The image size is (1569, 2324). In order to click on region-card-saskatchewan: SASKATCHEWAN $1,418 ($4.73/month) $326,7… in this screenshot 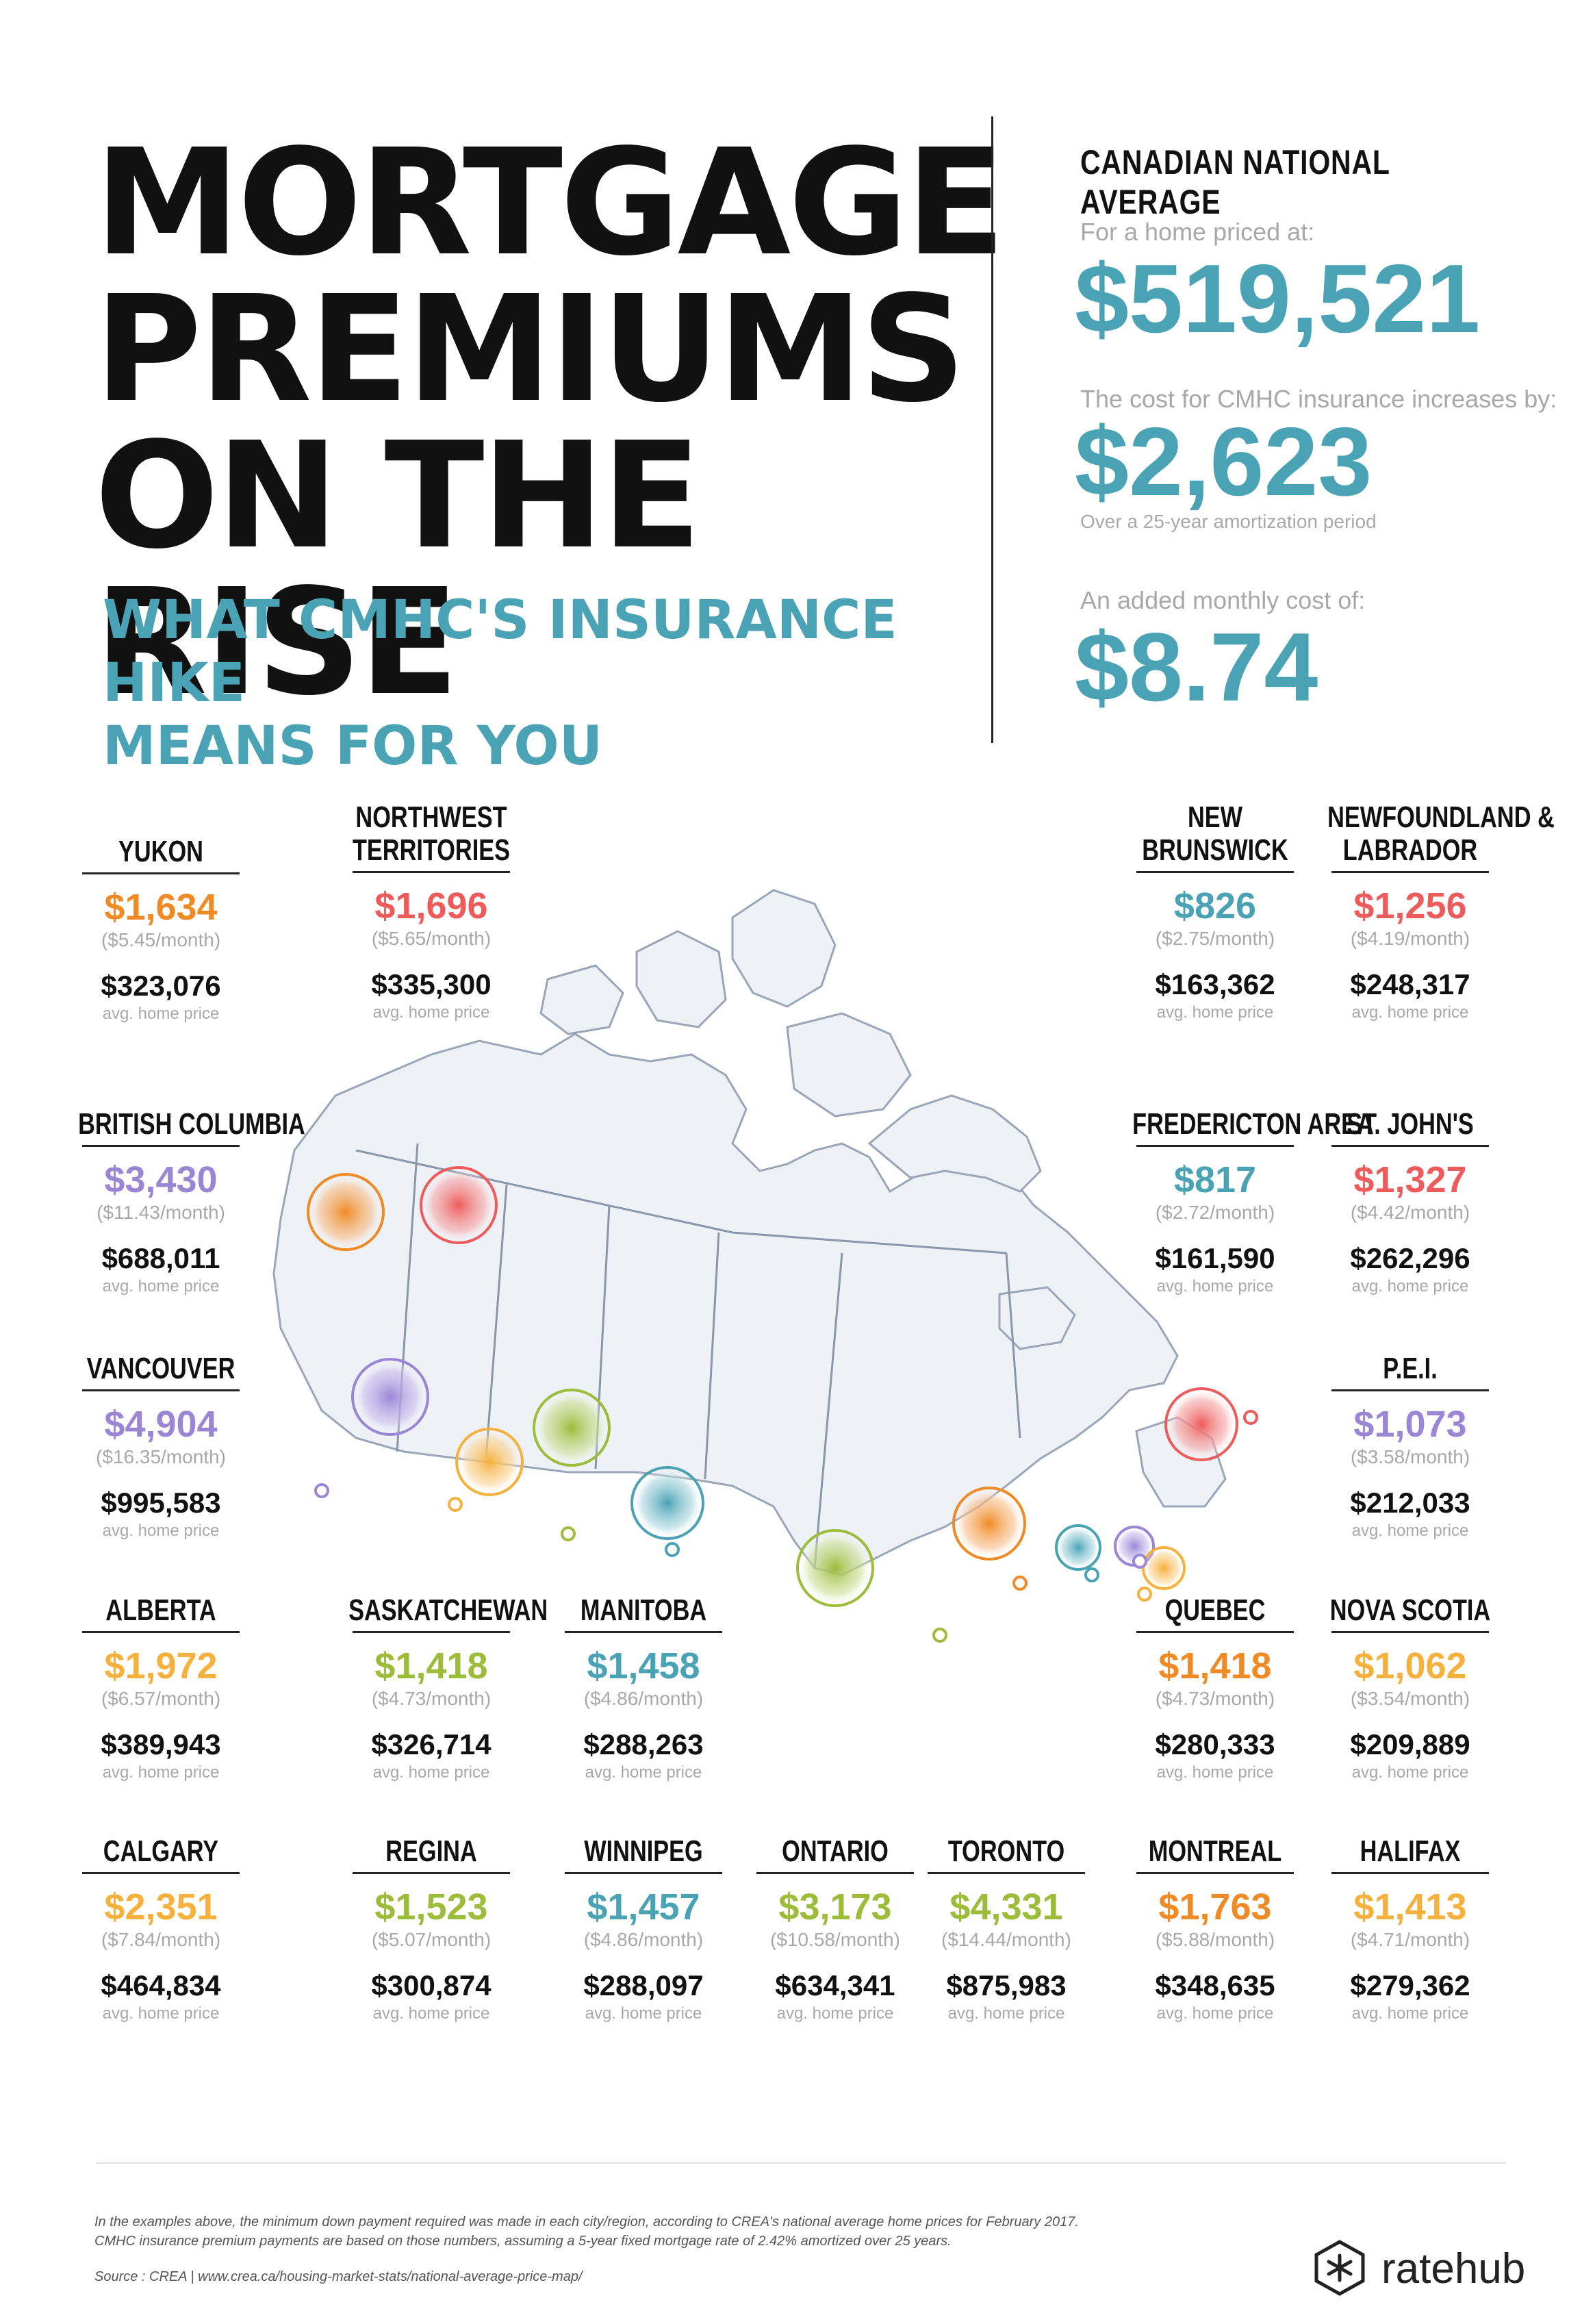, I will do `click(436, 1688)`.